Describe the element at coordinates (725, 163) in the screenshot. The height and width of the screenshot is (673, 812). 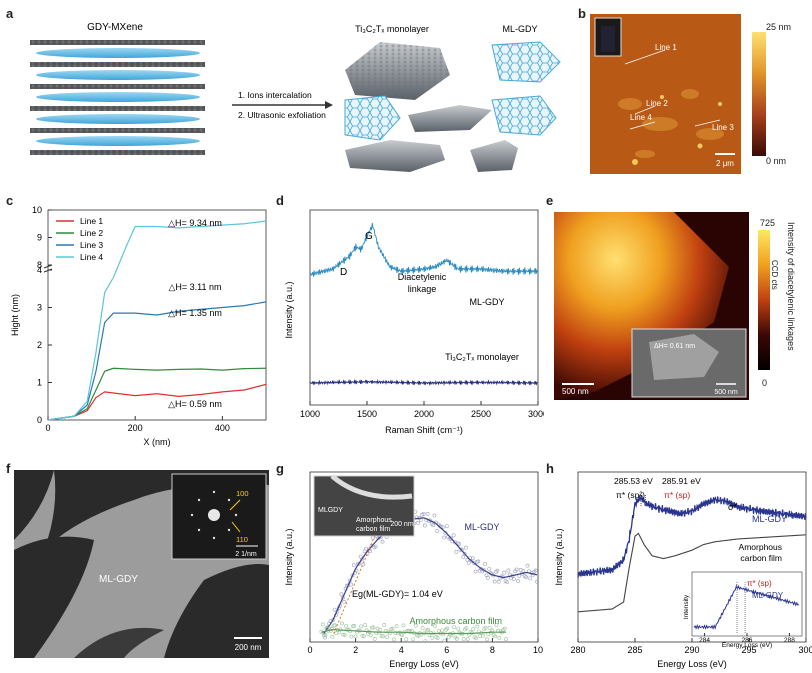
I see `afm-scalebar-label: 2 μm` at that location.